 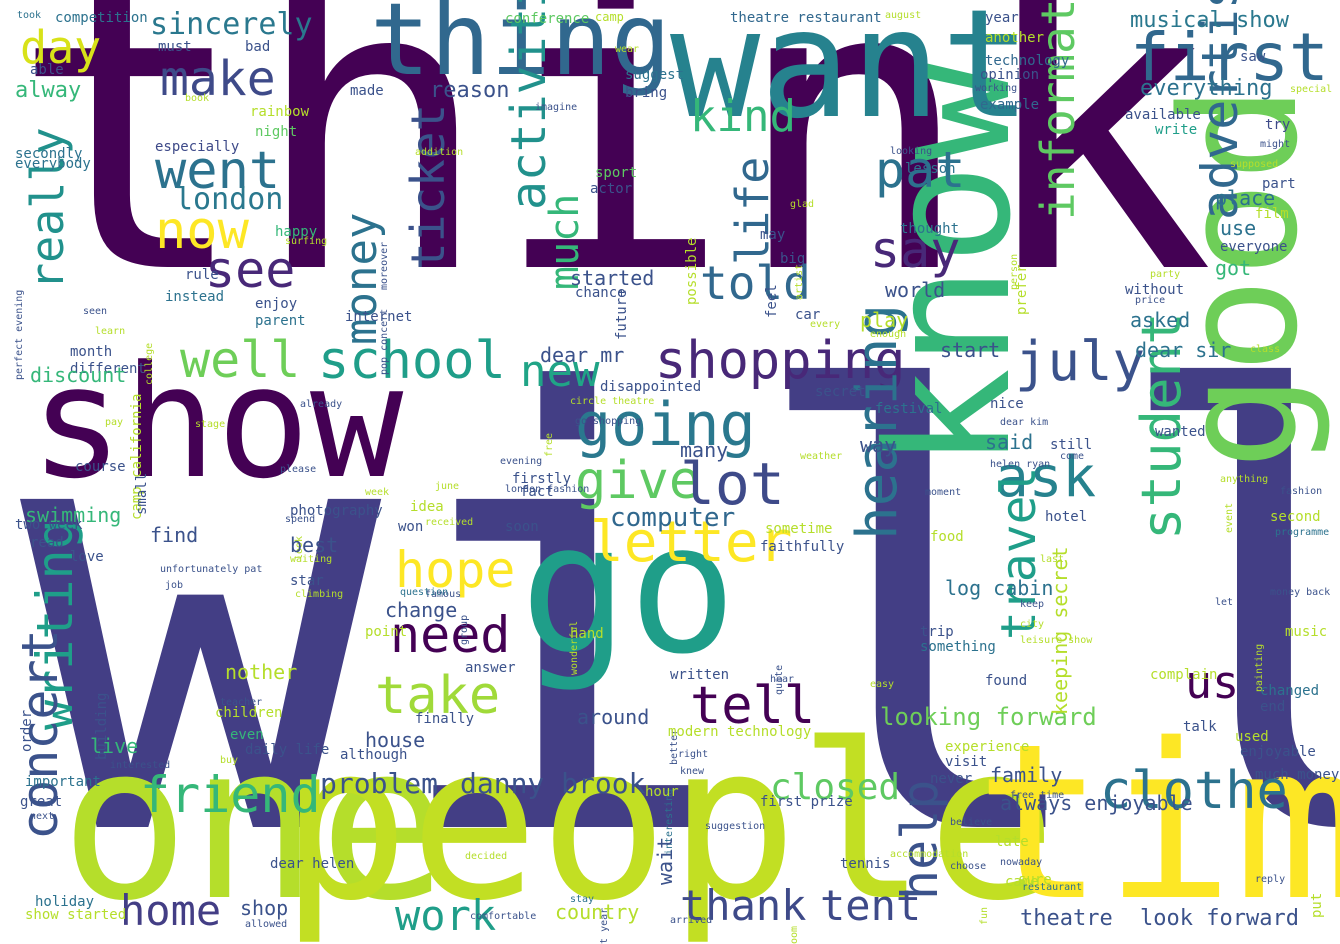 I want to click on word-wear: wear, so click(x=627, y=49).